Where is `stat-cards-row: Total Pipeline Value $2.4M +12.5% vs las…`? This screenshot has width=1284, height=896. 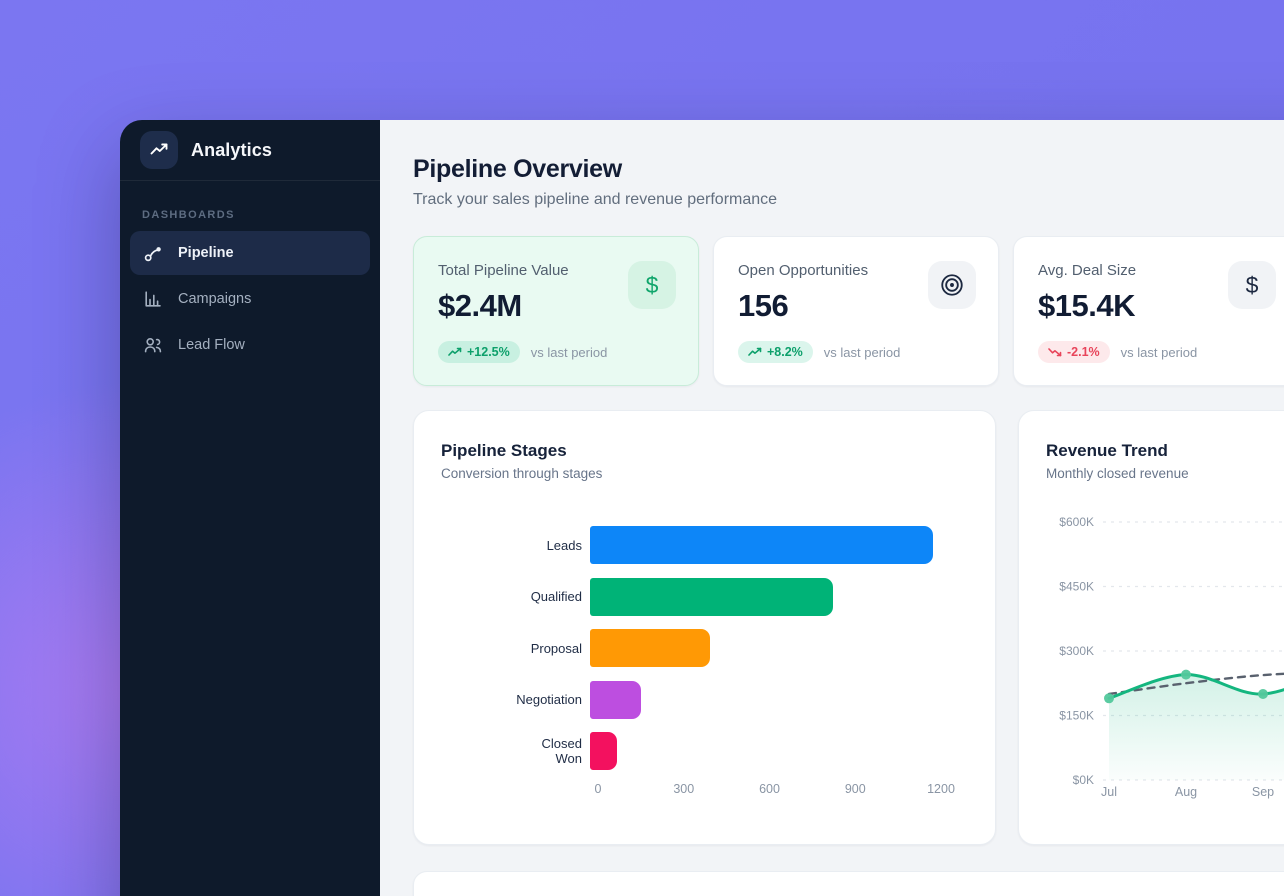
stat-cards-row: Total Pipeline Value $2.4M +12.5% vs las… is located at coordinates (848, 311).